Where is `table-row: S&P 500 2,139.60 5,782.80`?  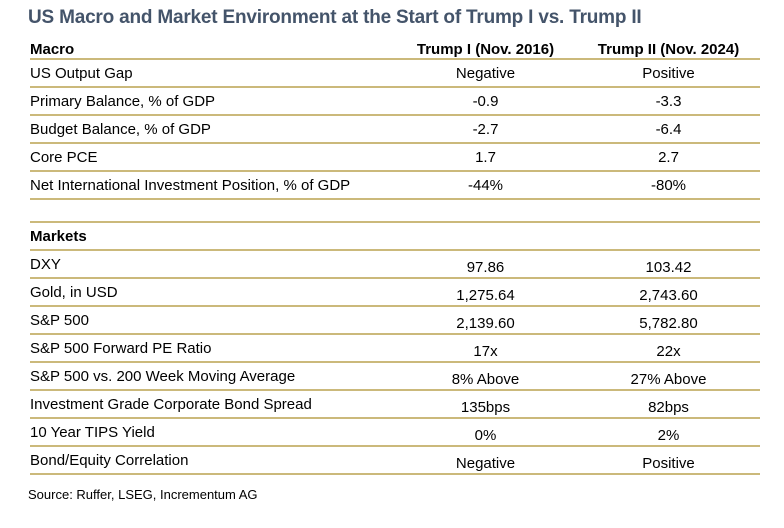
table-row: S&P 500 2,139.60 5,782.80 is located at coordinates (395, 320).